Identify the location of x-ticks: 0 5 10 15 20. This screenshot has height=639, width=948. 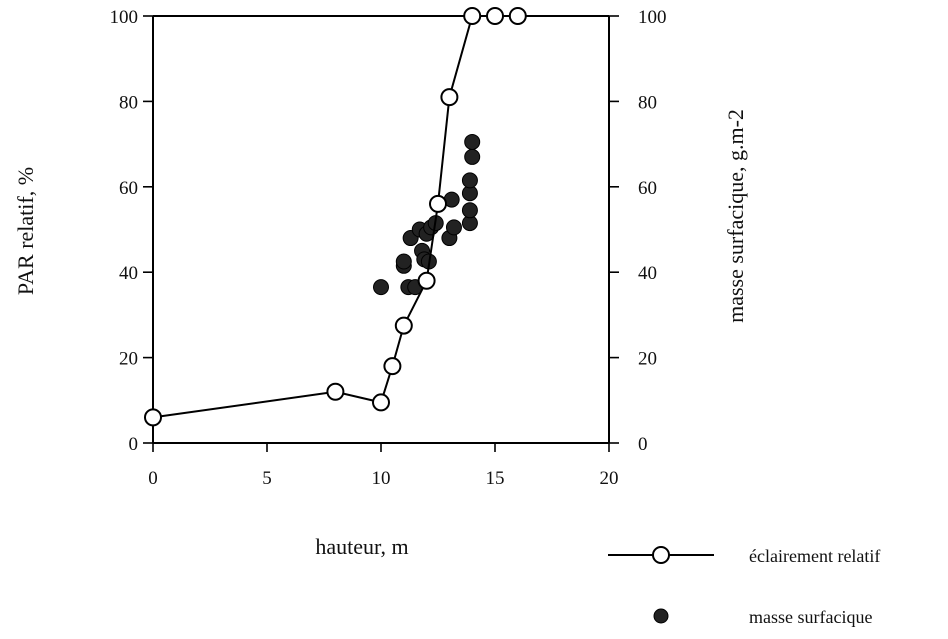
(383, 466).